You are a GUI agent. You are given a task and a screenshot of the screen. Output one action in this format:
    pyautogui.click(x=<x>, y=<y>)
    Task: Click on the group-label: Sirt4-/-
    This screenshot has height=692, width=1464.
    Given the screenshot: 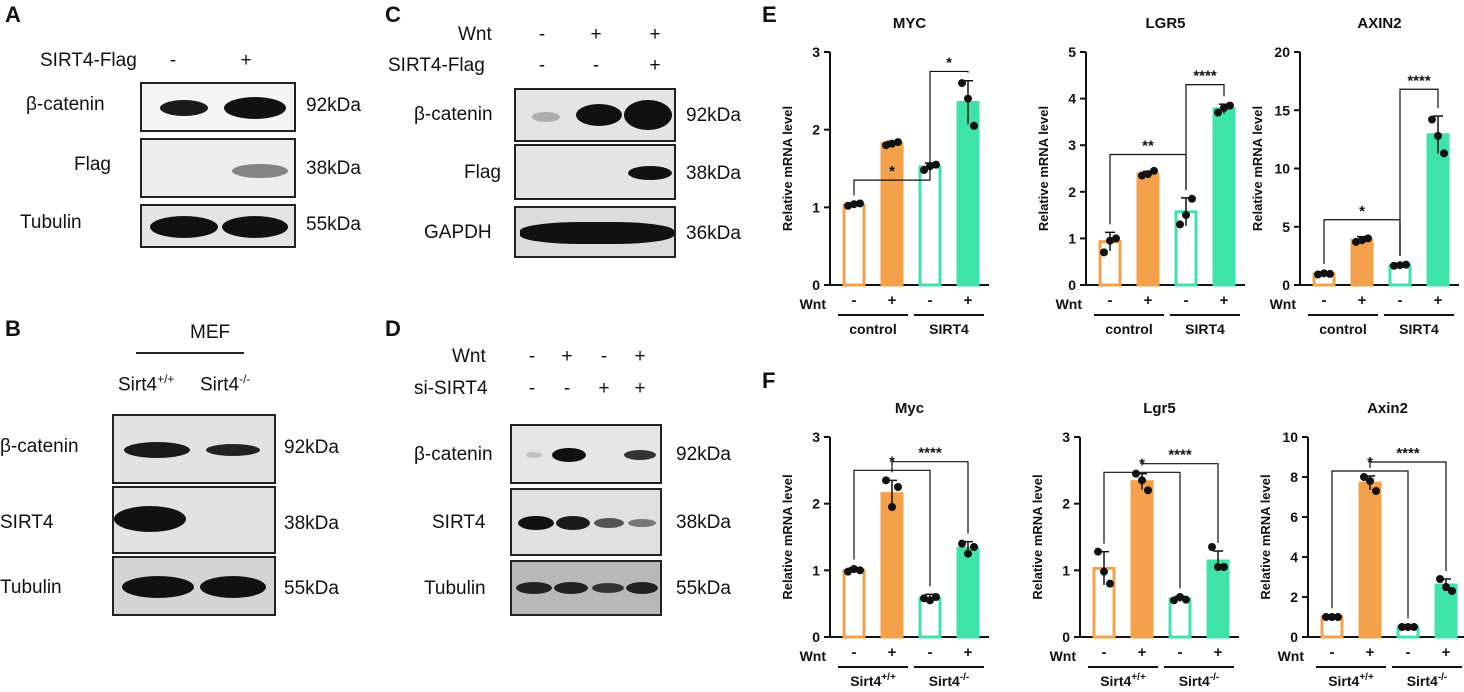 What is the action you would take?
    pyautogui.click(x=1427, y=680)
    